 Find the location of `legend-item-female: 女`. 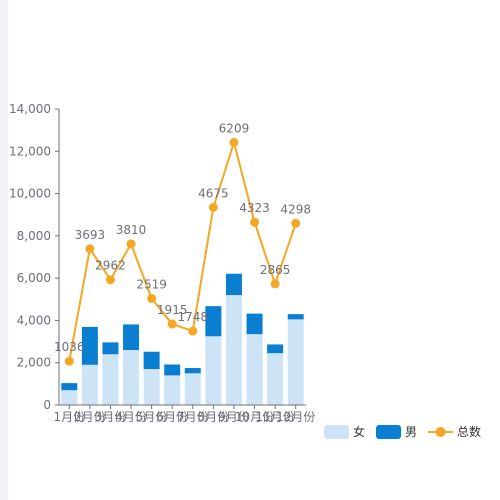

legend-item-female: 女 is located at coordinates (344, 431).